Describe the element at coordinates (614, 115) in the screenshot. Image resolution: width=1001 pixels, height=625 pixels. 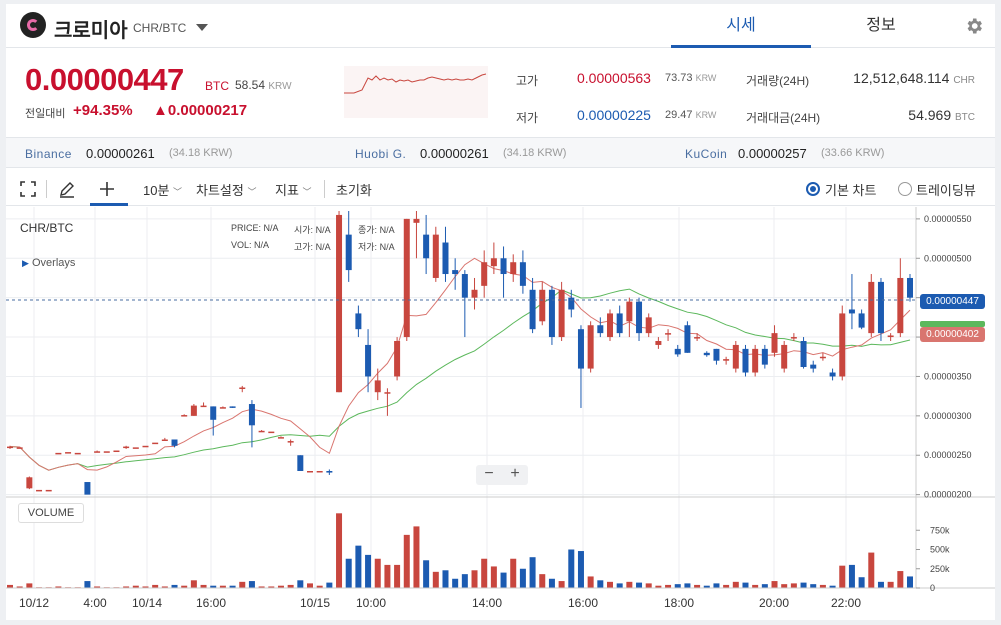
I see `low-price: 0.00000225` at that location.